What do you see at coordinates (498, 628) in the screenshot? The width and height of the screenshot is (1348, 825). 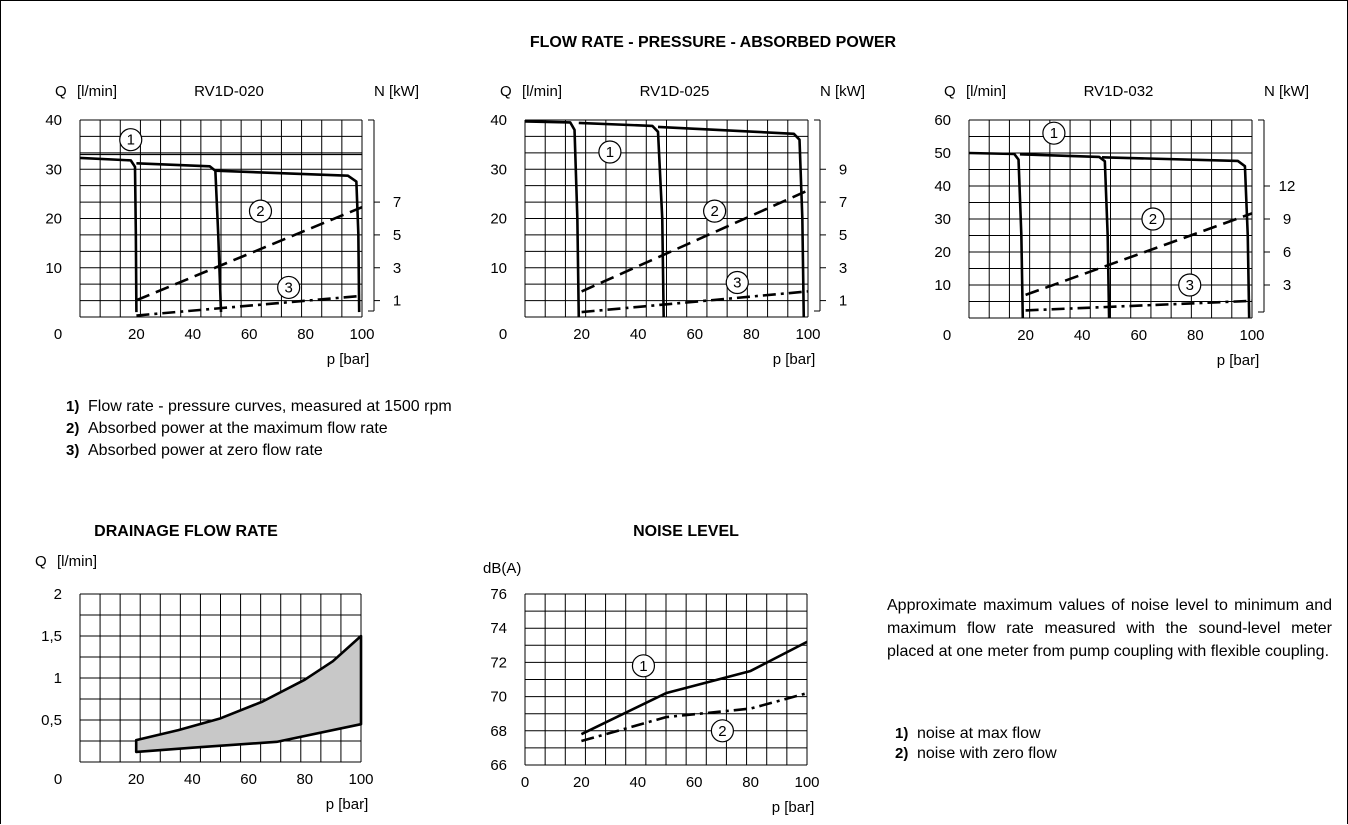 I see `y-tick-label: 74` at bounding box center [498, 628].